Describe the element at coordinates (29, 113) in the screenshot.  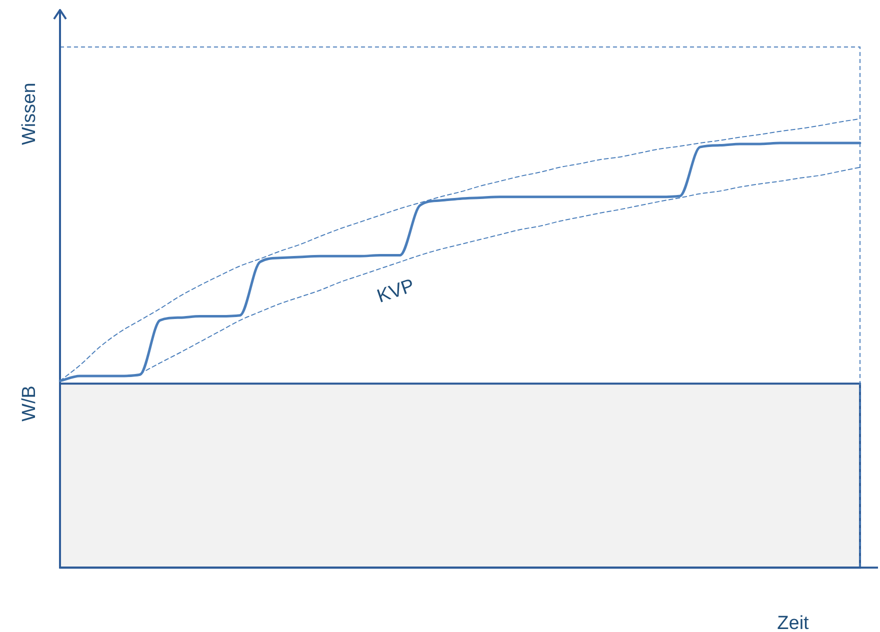
I see `y-axis-title: Wissen` at that location.